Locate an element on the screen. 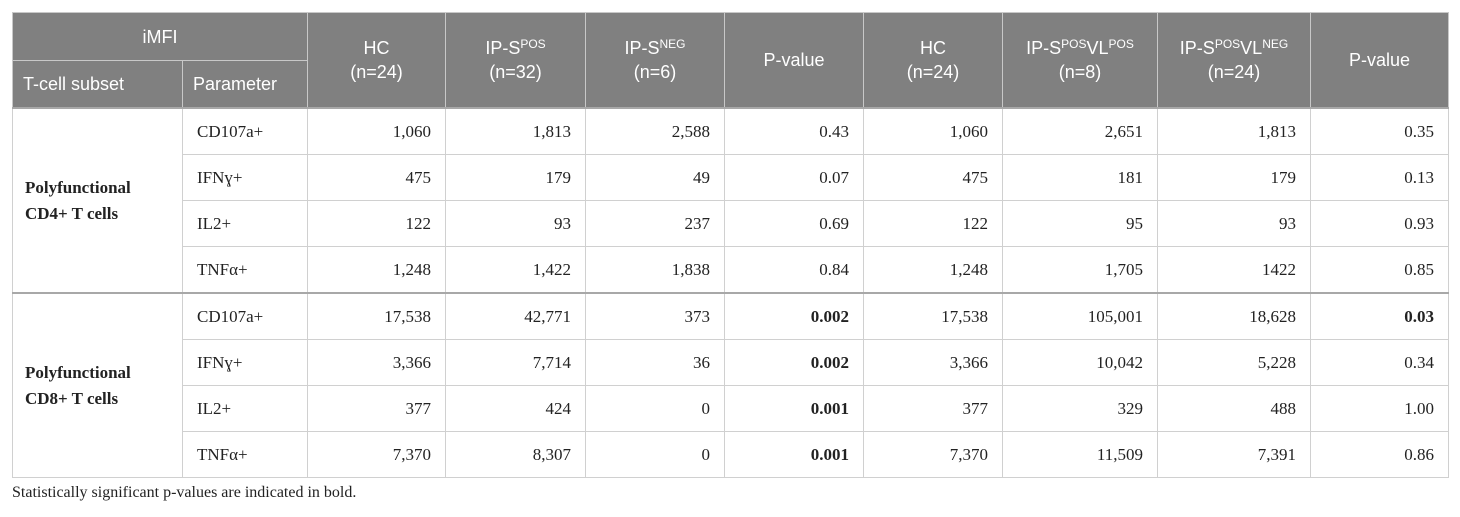 Image resolution: width=1460 pixels, height=517 pixels. value-cell: 1,813 is located at coordinates (515, 131).